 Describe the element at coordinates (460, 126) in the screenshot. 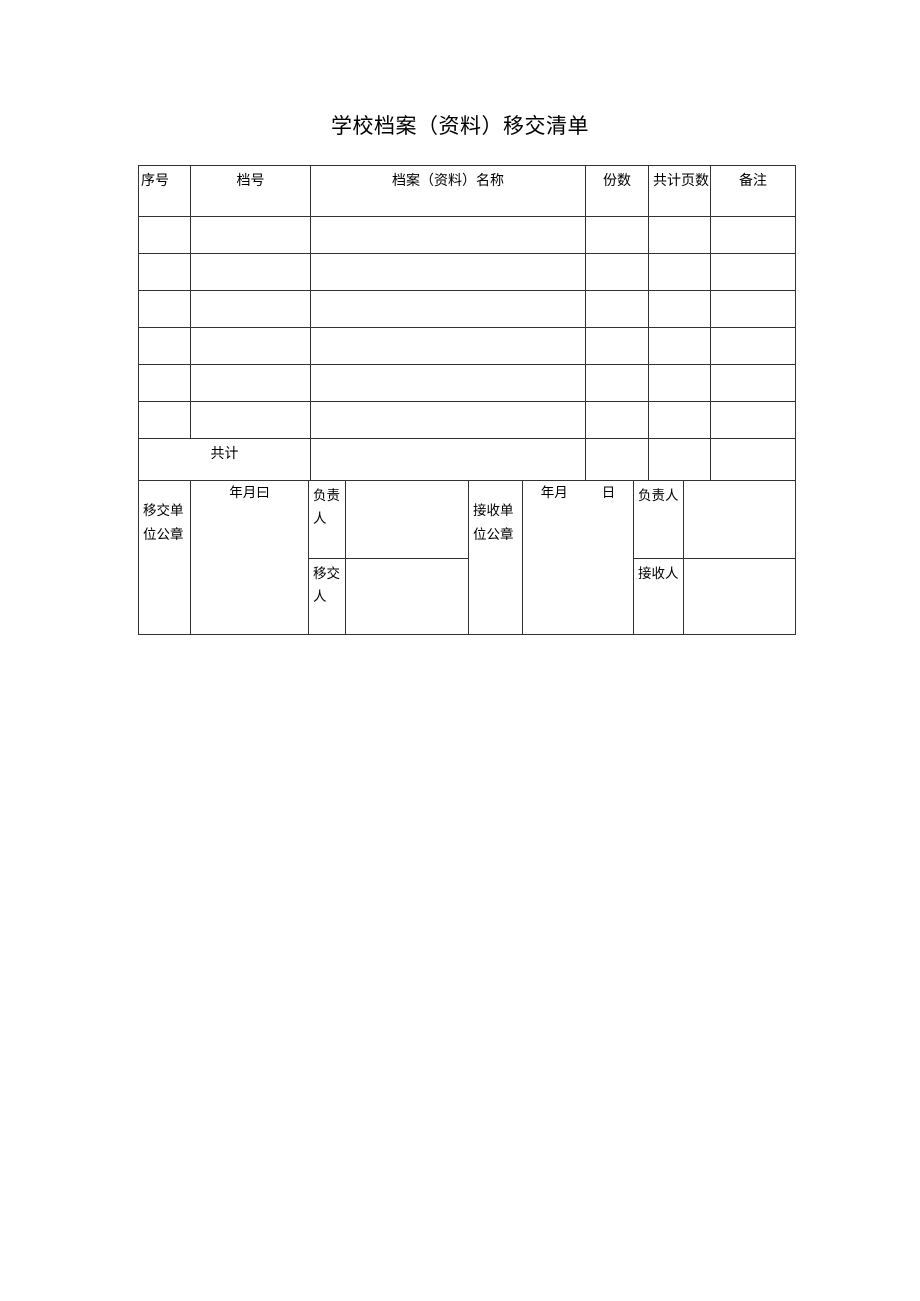

I see `page-title: 学校档案（资料）移交清单` at that location.